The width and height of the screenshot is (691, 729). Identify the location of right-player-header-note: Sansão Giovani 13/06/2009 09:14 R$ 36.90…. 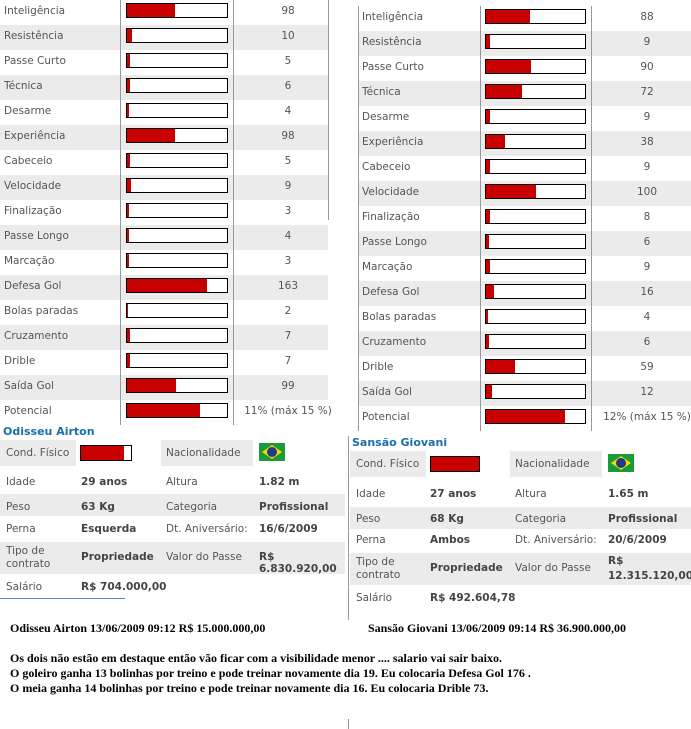
(497, 628).